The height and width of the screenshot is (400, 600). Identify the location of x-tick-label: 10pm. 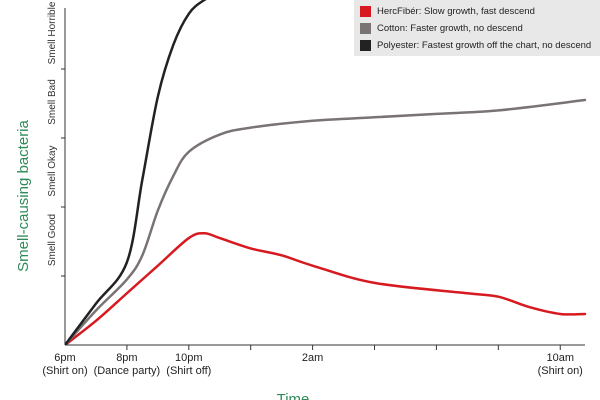
(189, 358).